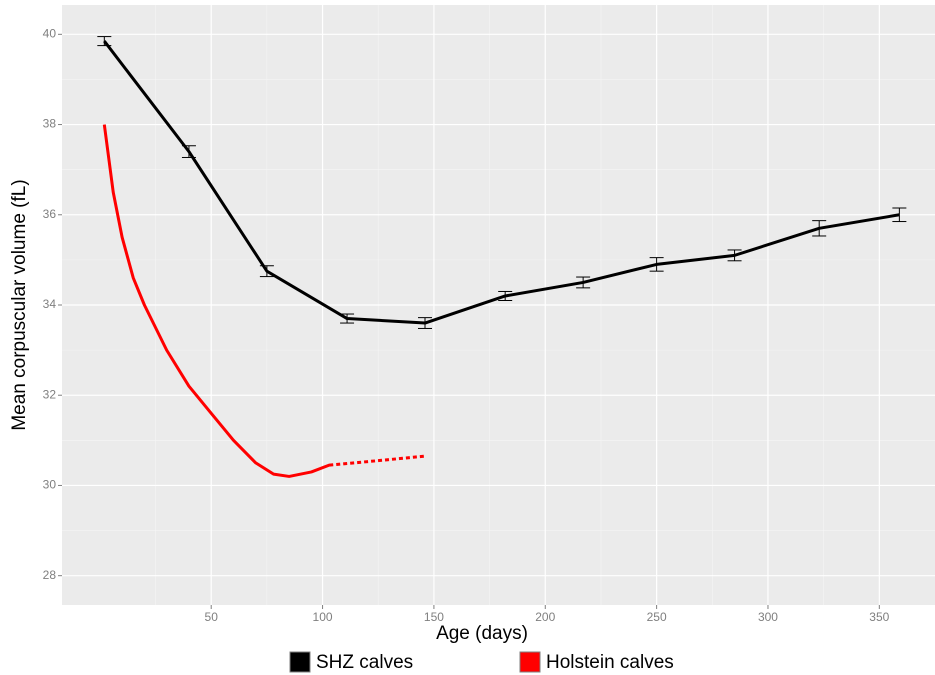  Describe the element at coordinates (212, 617) in the screenshot. I see `x-tick-label: 50` at that location.